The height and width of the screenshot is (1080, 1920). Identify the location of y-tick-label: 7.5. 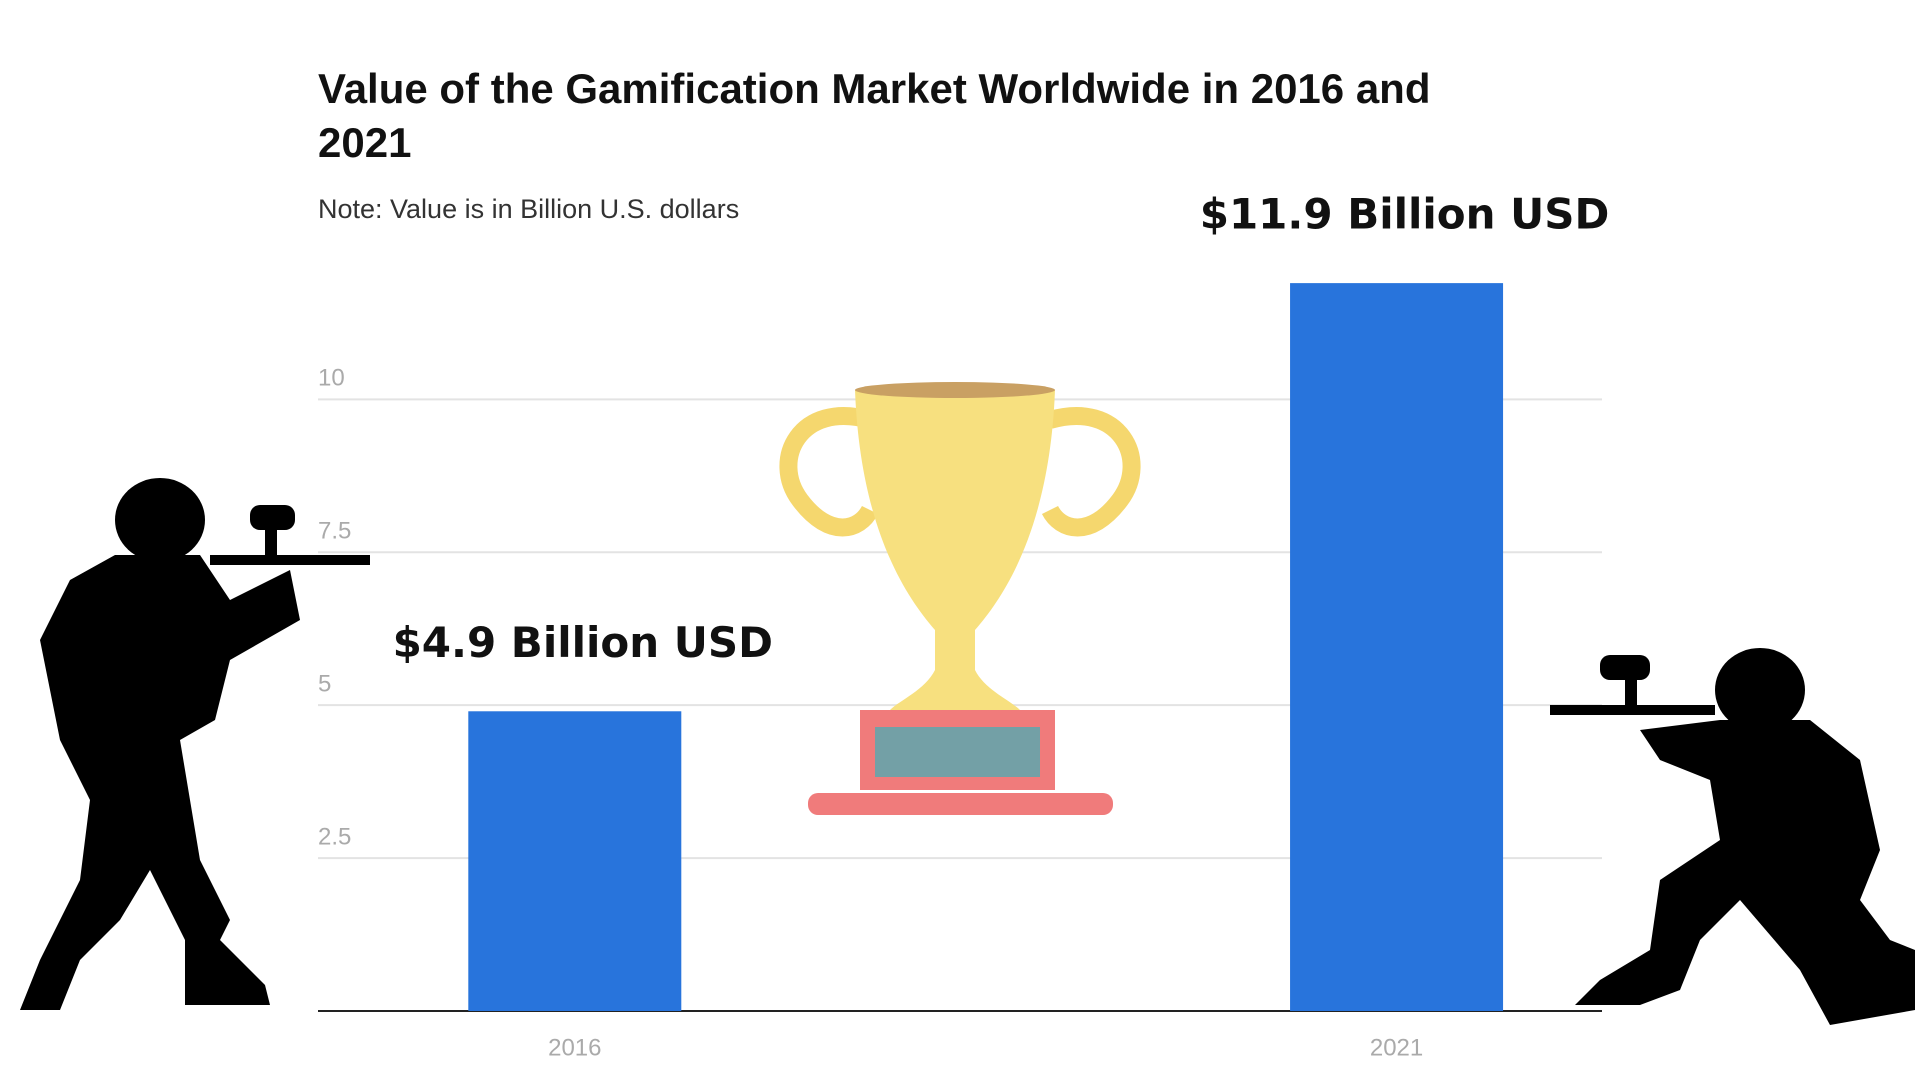
(334, 531).